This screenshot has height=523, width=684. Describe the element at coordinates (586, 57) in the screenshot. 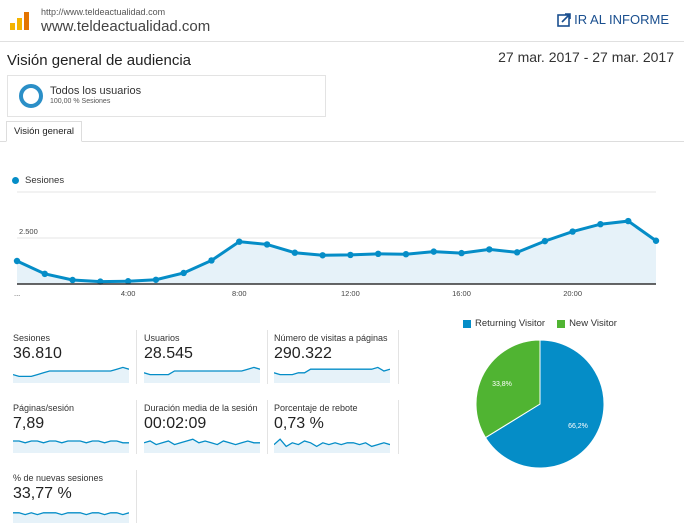

I see `date-range: 27 mar. 2017 - 27 mar. 2017` at that location.